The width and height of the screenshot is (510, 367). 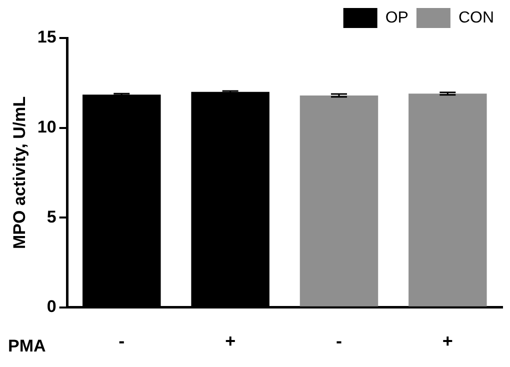 I want to click on legend-label: OP, so click(x=396, y=17).